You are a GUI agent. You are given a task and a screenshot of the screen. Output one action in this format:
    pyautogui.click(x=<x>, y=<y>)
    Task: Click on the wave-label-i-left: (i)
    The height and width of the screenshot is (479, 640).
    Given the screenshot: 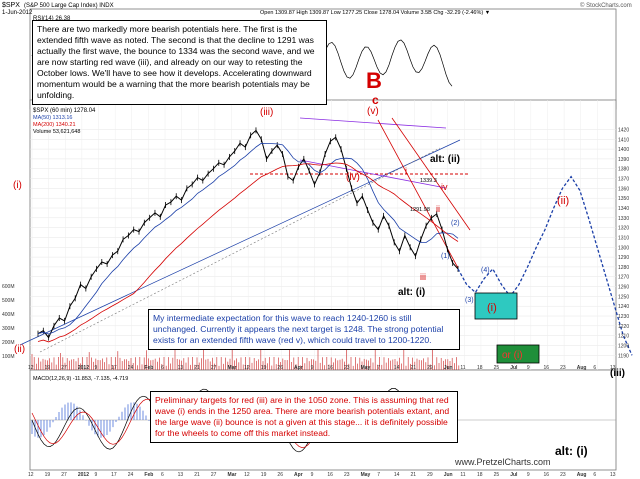 What is the action you would take?
    pyautogui.click(x=17, y=185)
    